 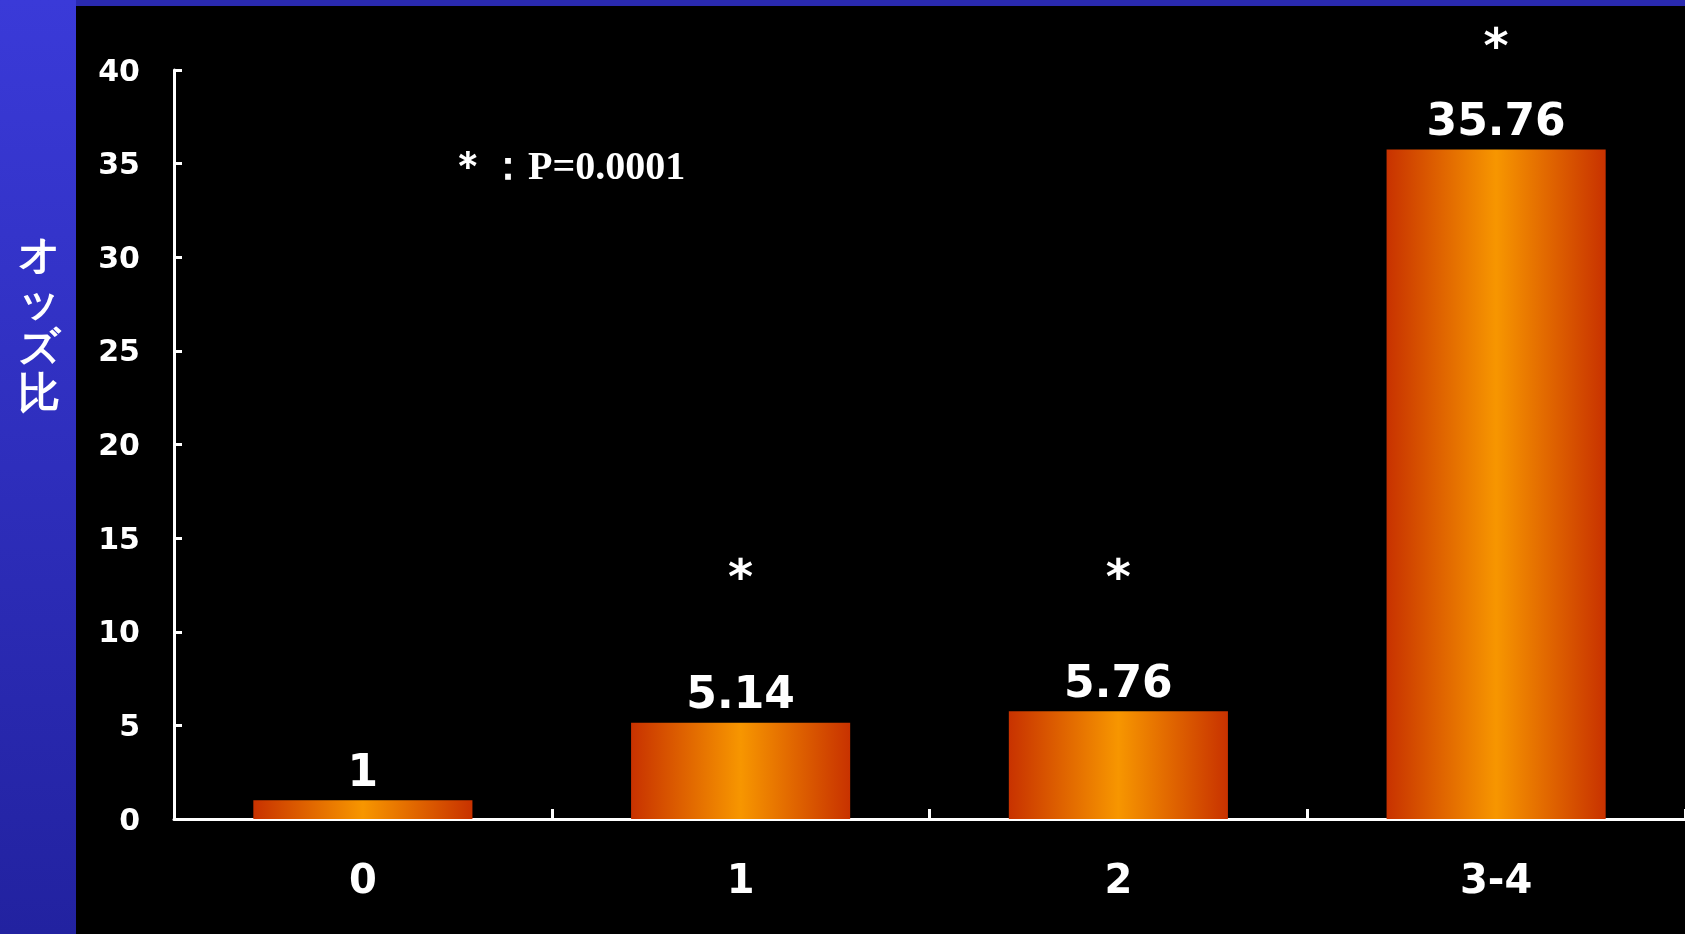 I want to click on x-tick-label: 1, so click(x=740, y=879).